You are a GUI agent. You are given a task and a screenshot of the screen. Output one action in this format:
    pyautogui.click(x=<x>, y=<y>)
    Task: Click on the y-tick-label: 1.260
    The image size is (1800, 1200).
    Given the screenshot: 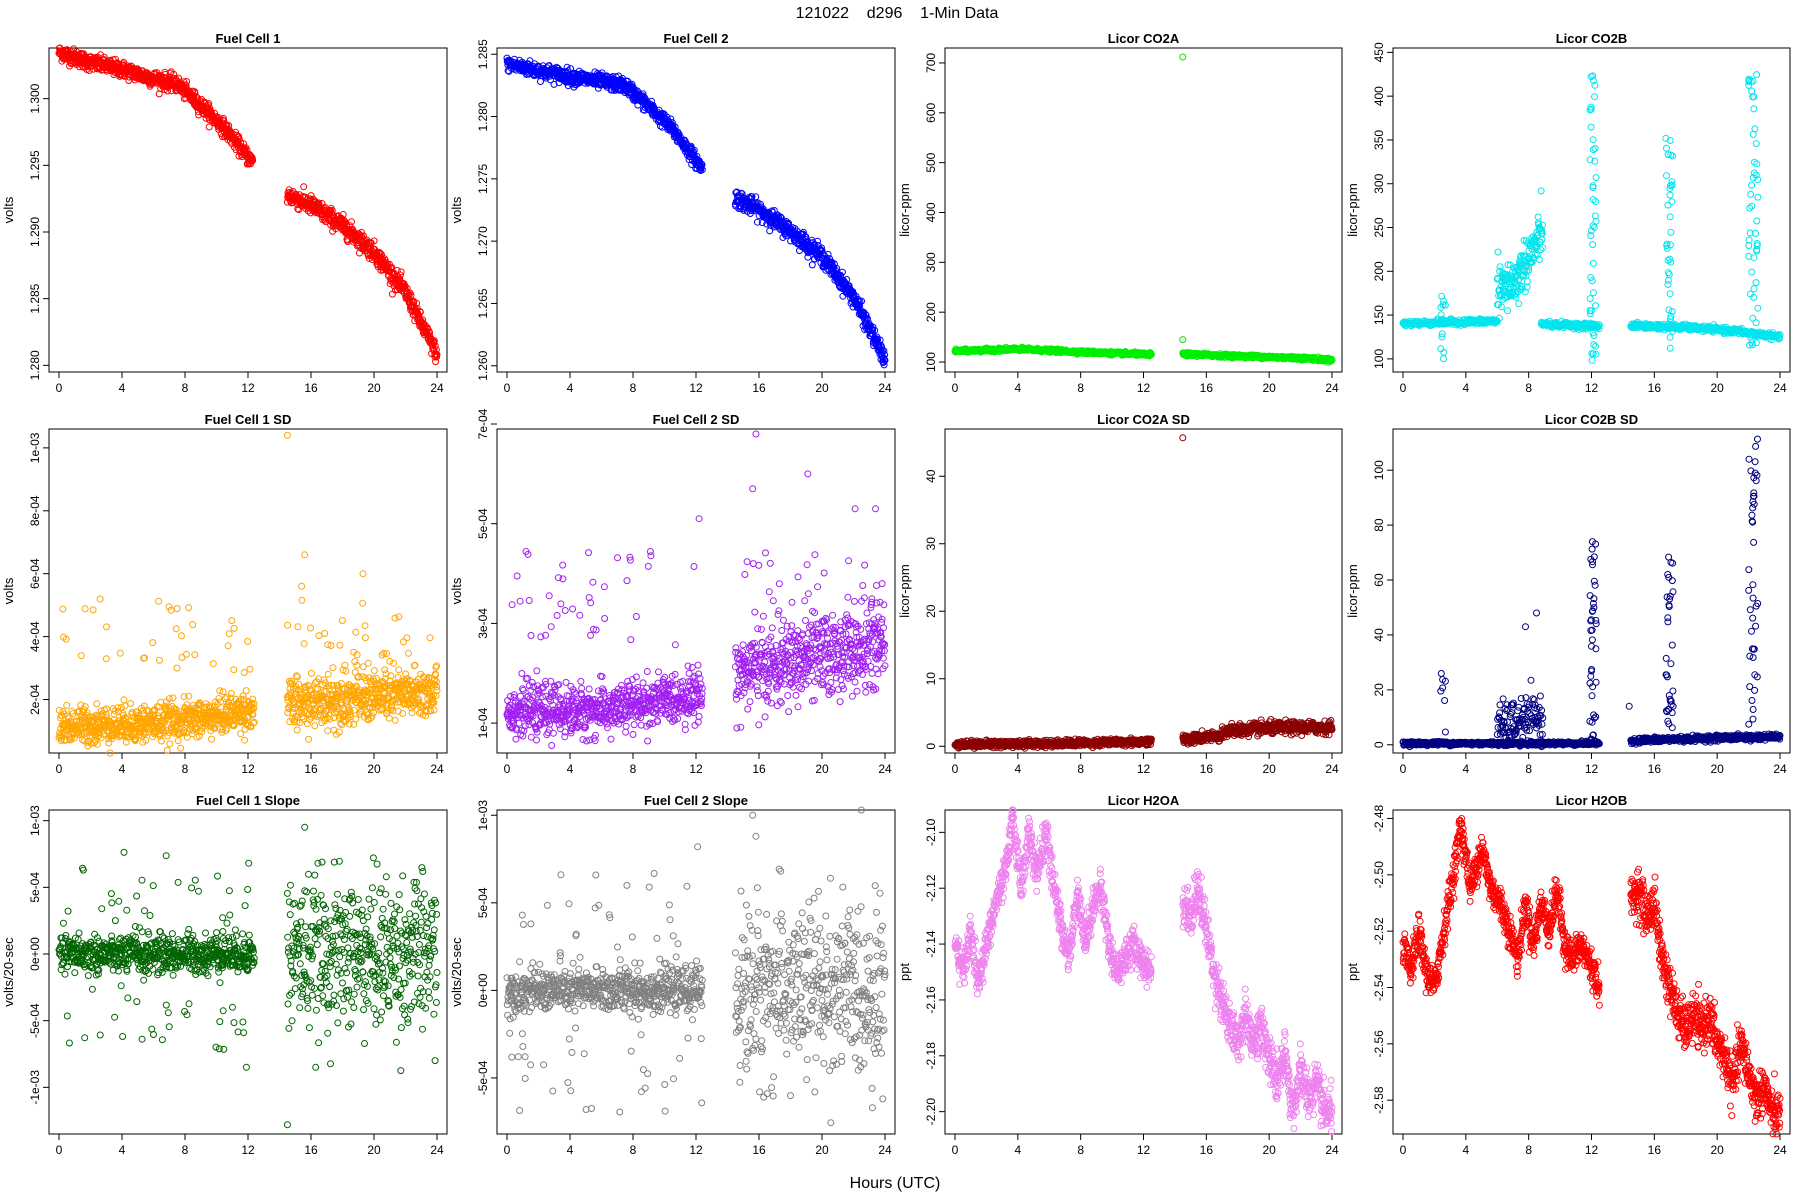 What is the action you would take?
    pyautogui.click(x=483, y=365)
    